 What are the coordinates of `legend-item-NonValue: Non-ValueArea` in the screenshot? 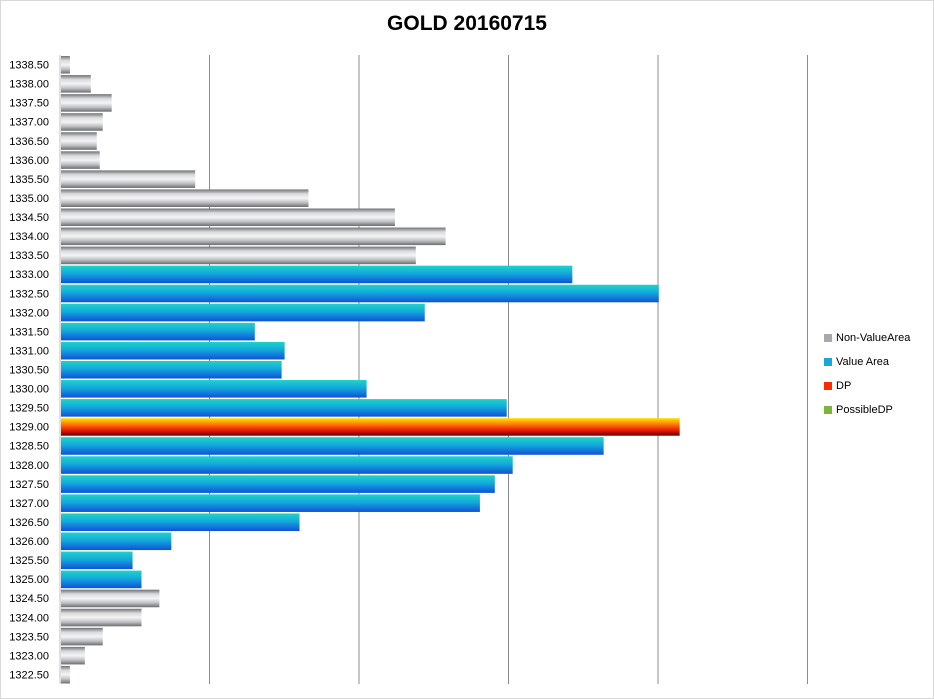 It's located at (867, 338).